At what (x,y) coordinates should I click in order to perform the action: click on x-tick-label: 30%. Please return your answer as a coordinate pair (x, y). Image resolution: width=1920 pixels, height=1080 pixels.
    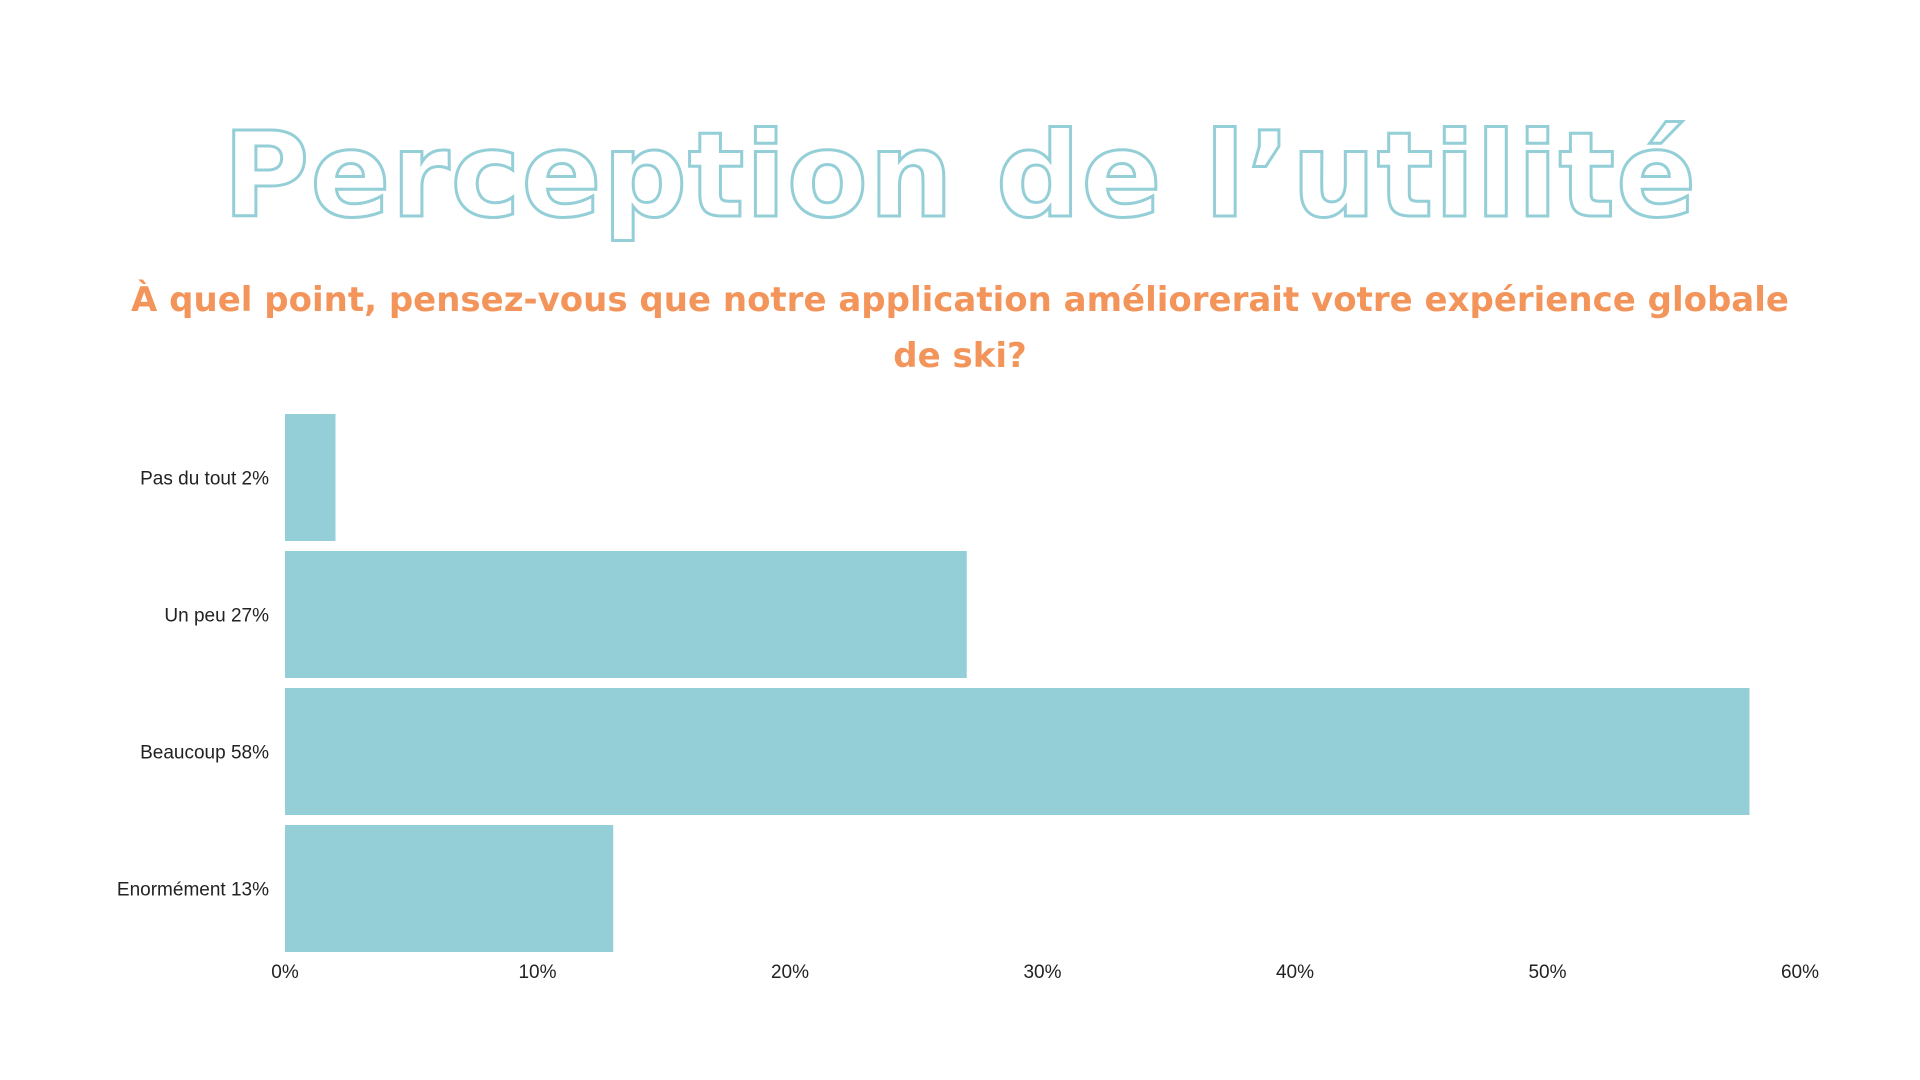
    Looking at the image, I should click on (1042, 972).